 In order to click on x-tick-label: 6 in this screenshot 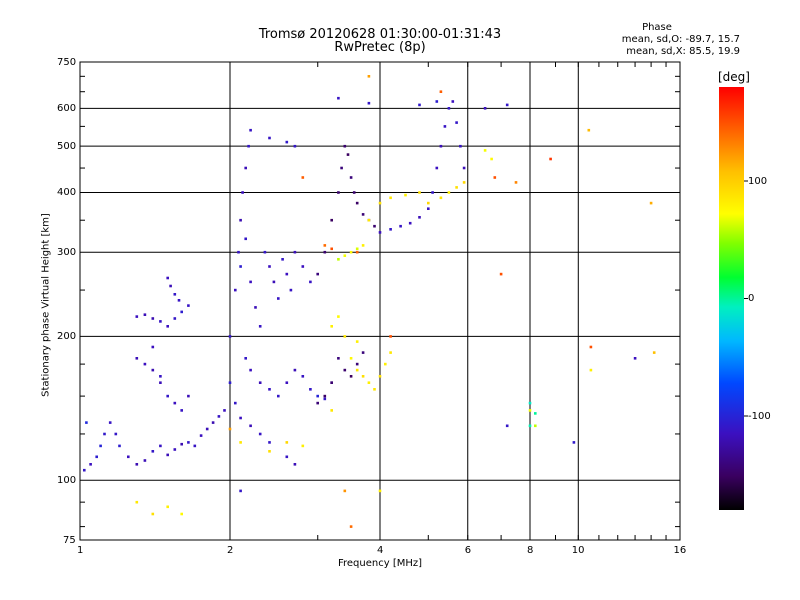, I will do `click(468, 550)`.